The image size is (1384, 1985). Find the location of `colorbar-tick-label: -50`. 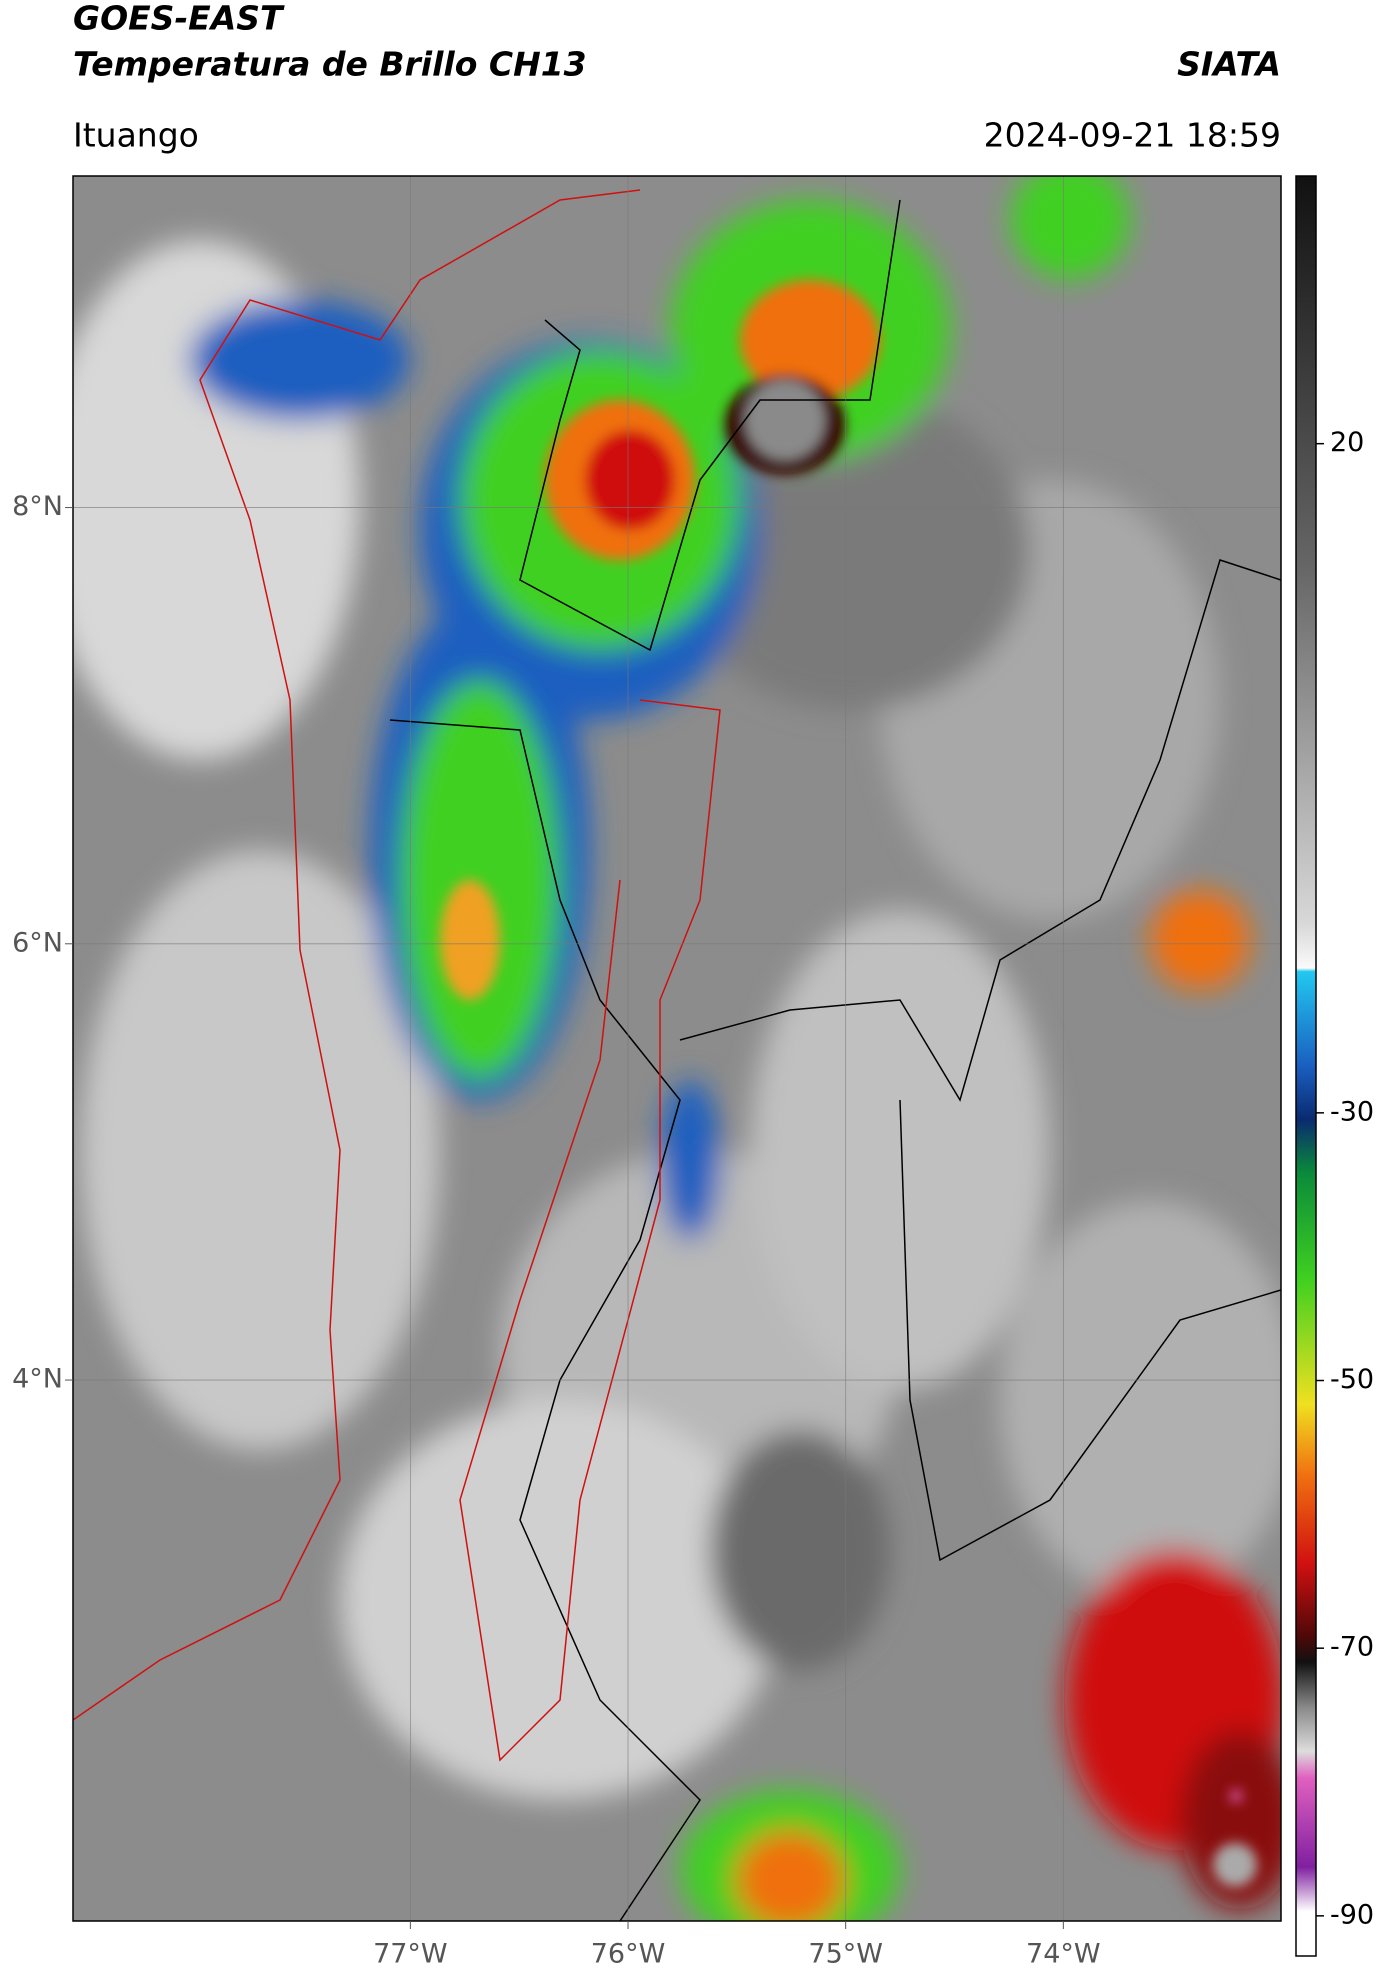

colorbar-tick-label: -50 is located at coordinates (1352, 1379).